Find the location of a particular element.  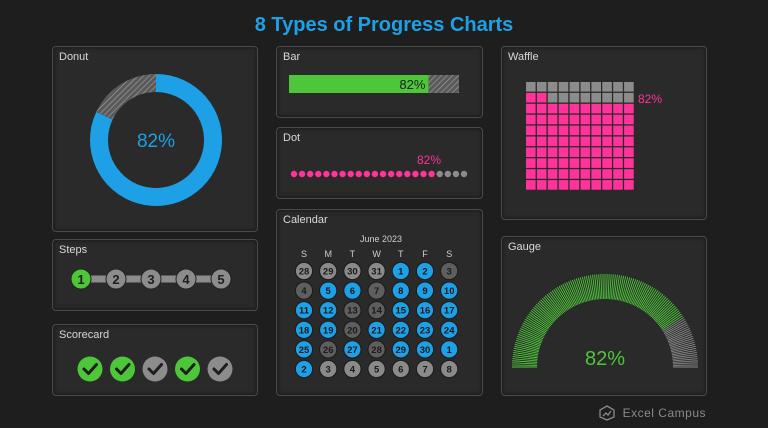

brand-name: Excel Campus is located at coordinates (664, 413).